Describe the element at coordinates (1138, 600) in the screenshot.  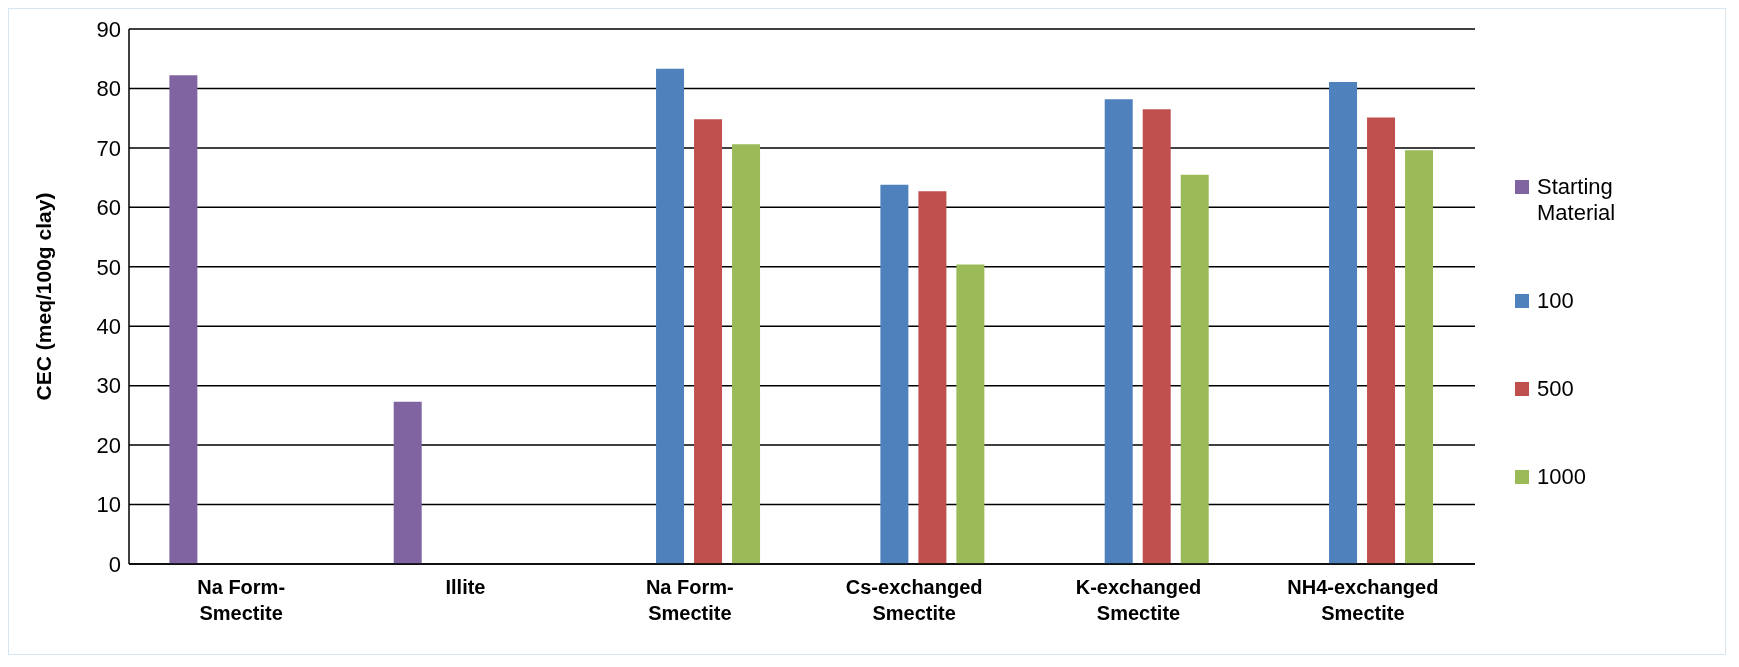
I see `x-tick-label: K-exchanged Smectite` at that location.